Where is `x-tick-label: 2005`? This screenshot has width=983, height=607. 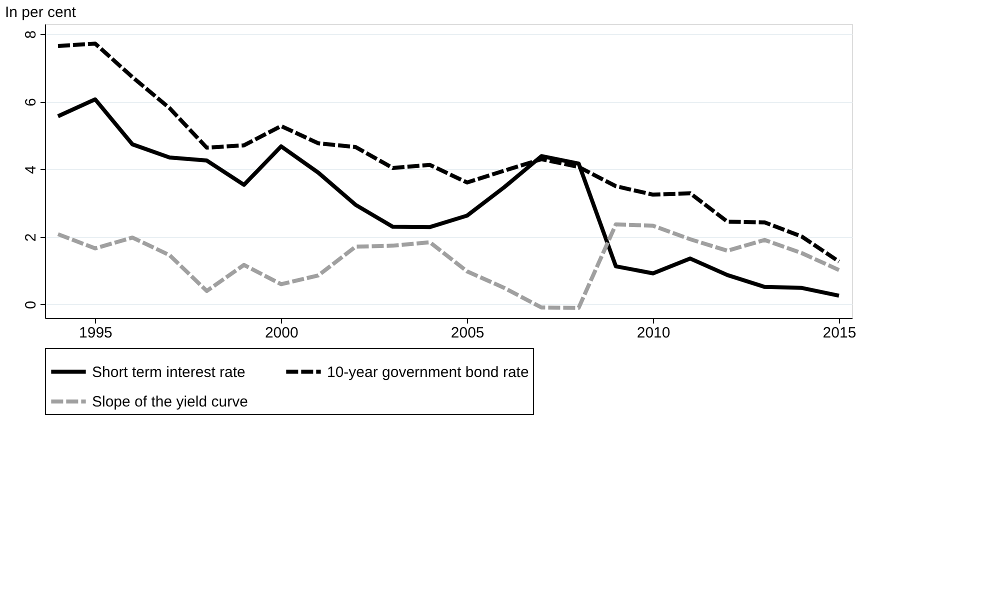 x-tick-label: 2005 is located at coordinates (467, 333).